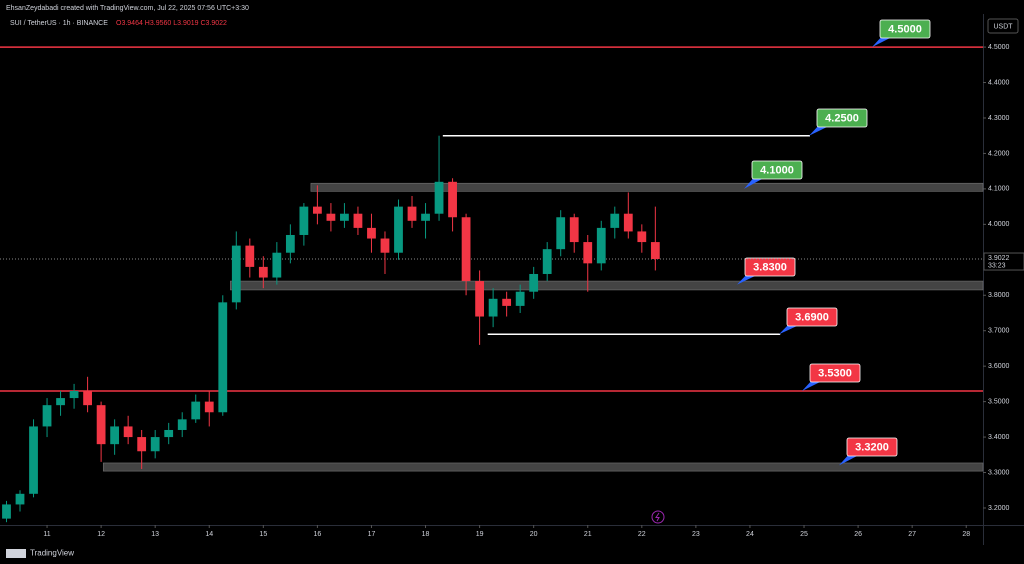 This screenshot has height=564, width=1024. Describe the element at coordinates (1003, 26) in the screenshot. I see `currency-box` at that location.